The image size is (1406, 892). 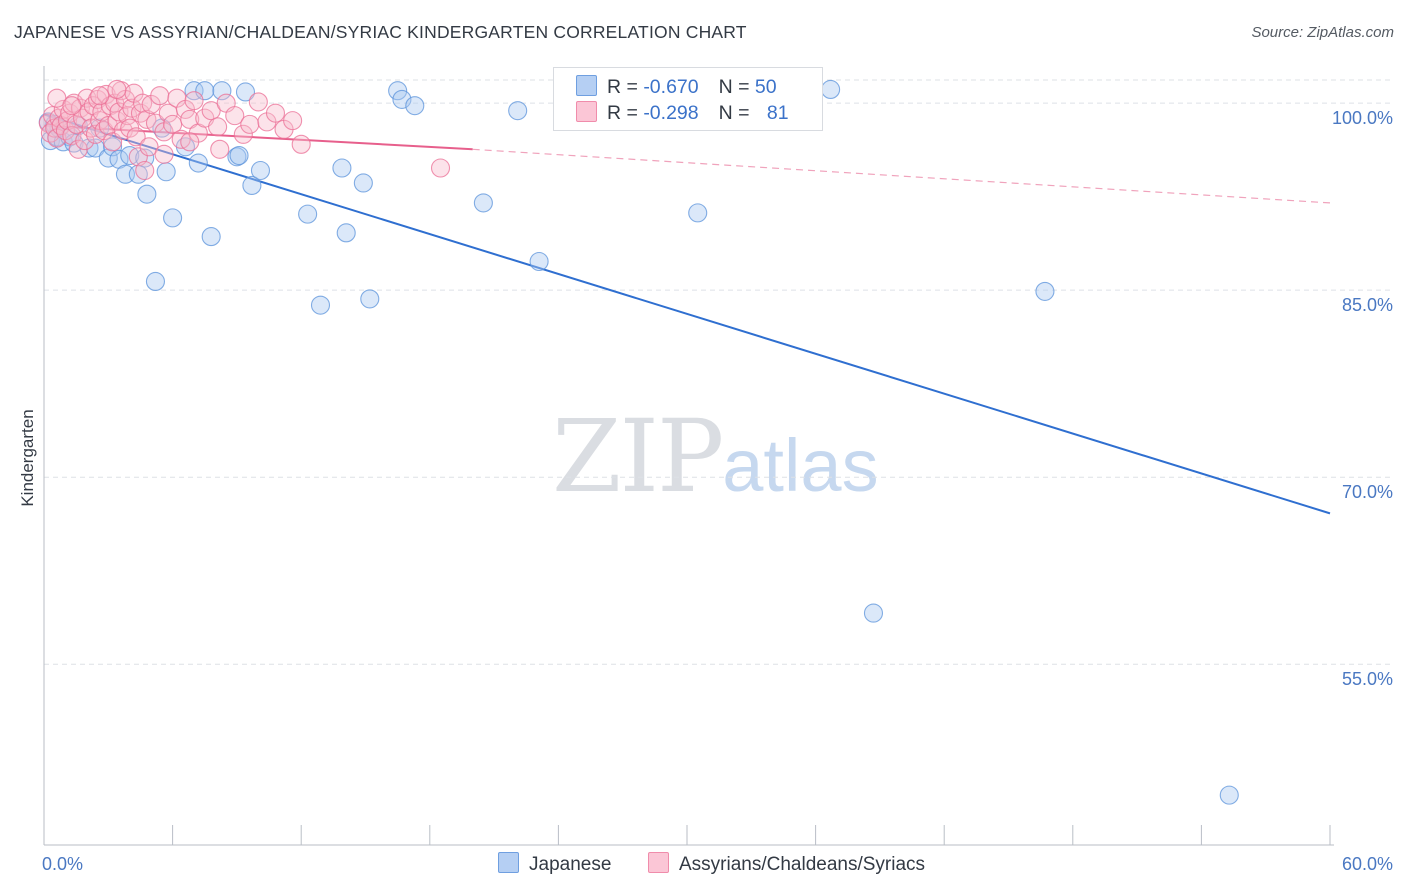 What do you see at coordinates (62, 864) in the screenshot?
I see `x-tick-label: 0.0%` at bounding box center [62, 864].